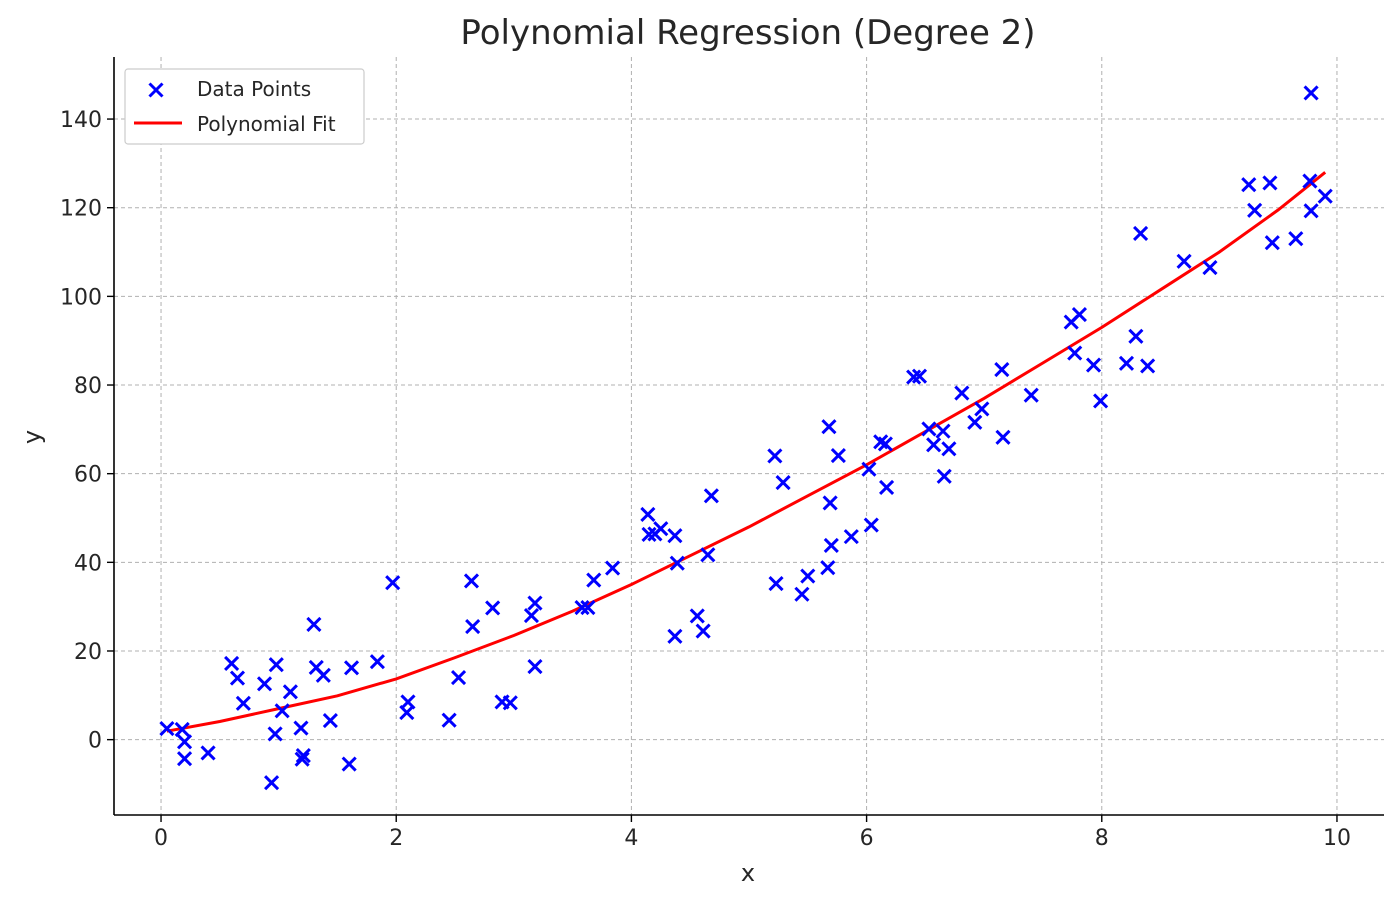 The width and height of the screenshot is (1400, 908). Describe the element at coordinates (81, 209) in the screenshot. I see `y-tick-label: 120` at that location.